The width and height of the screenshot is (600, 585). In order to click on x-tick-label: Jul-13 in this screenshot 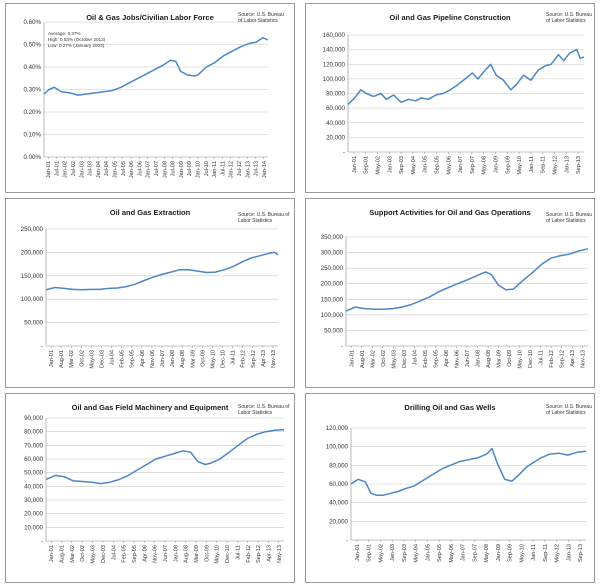, I will do `click(257, 168)`.